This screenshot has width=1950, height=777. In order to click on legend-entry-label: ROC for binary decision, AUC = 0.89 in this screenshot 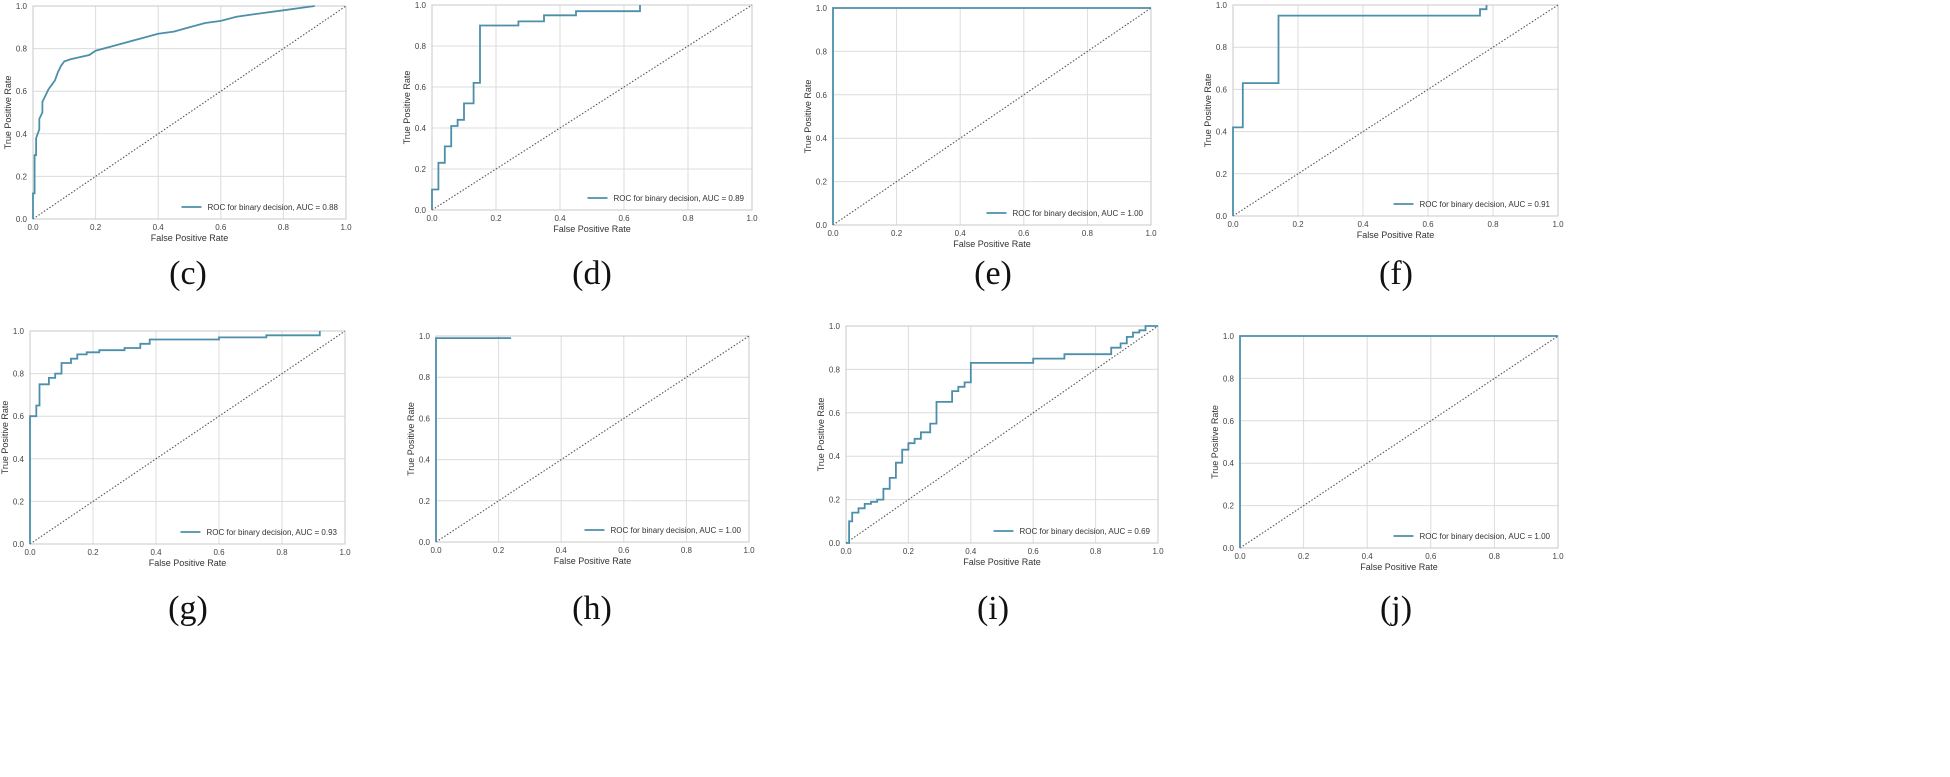, I will do `click(678, 198)`.